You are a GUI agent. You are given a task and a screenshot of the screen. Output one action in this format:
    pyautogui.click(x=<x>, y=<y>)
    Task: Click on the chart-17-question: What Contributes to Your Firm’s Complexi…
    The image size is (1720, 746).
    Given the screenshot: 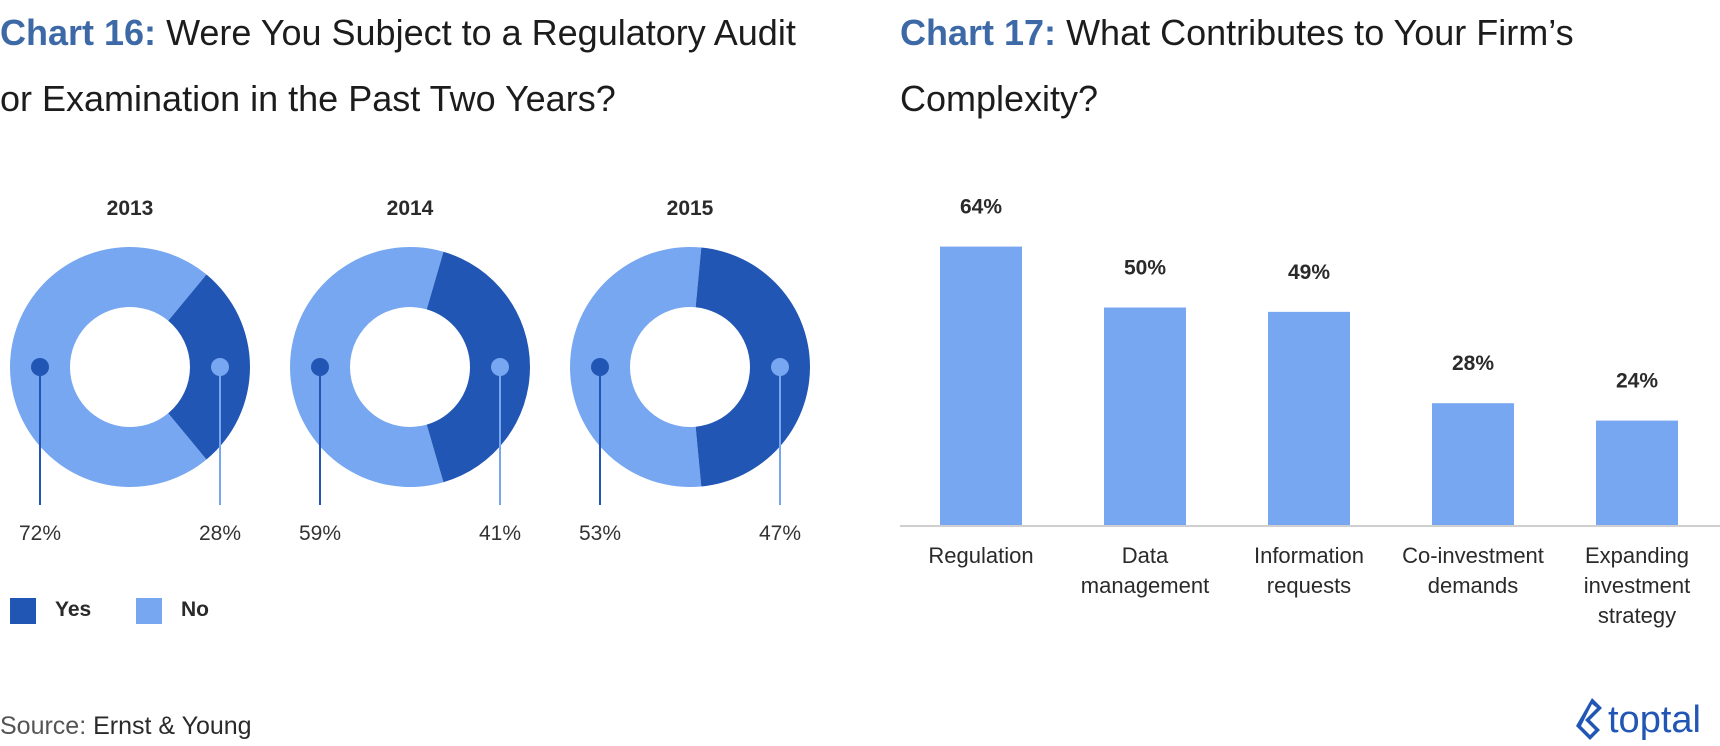 What is the action you would take?
    pyautogui.click(x=1237, y=65)
    